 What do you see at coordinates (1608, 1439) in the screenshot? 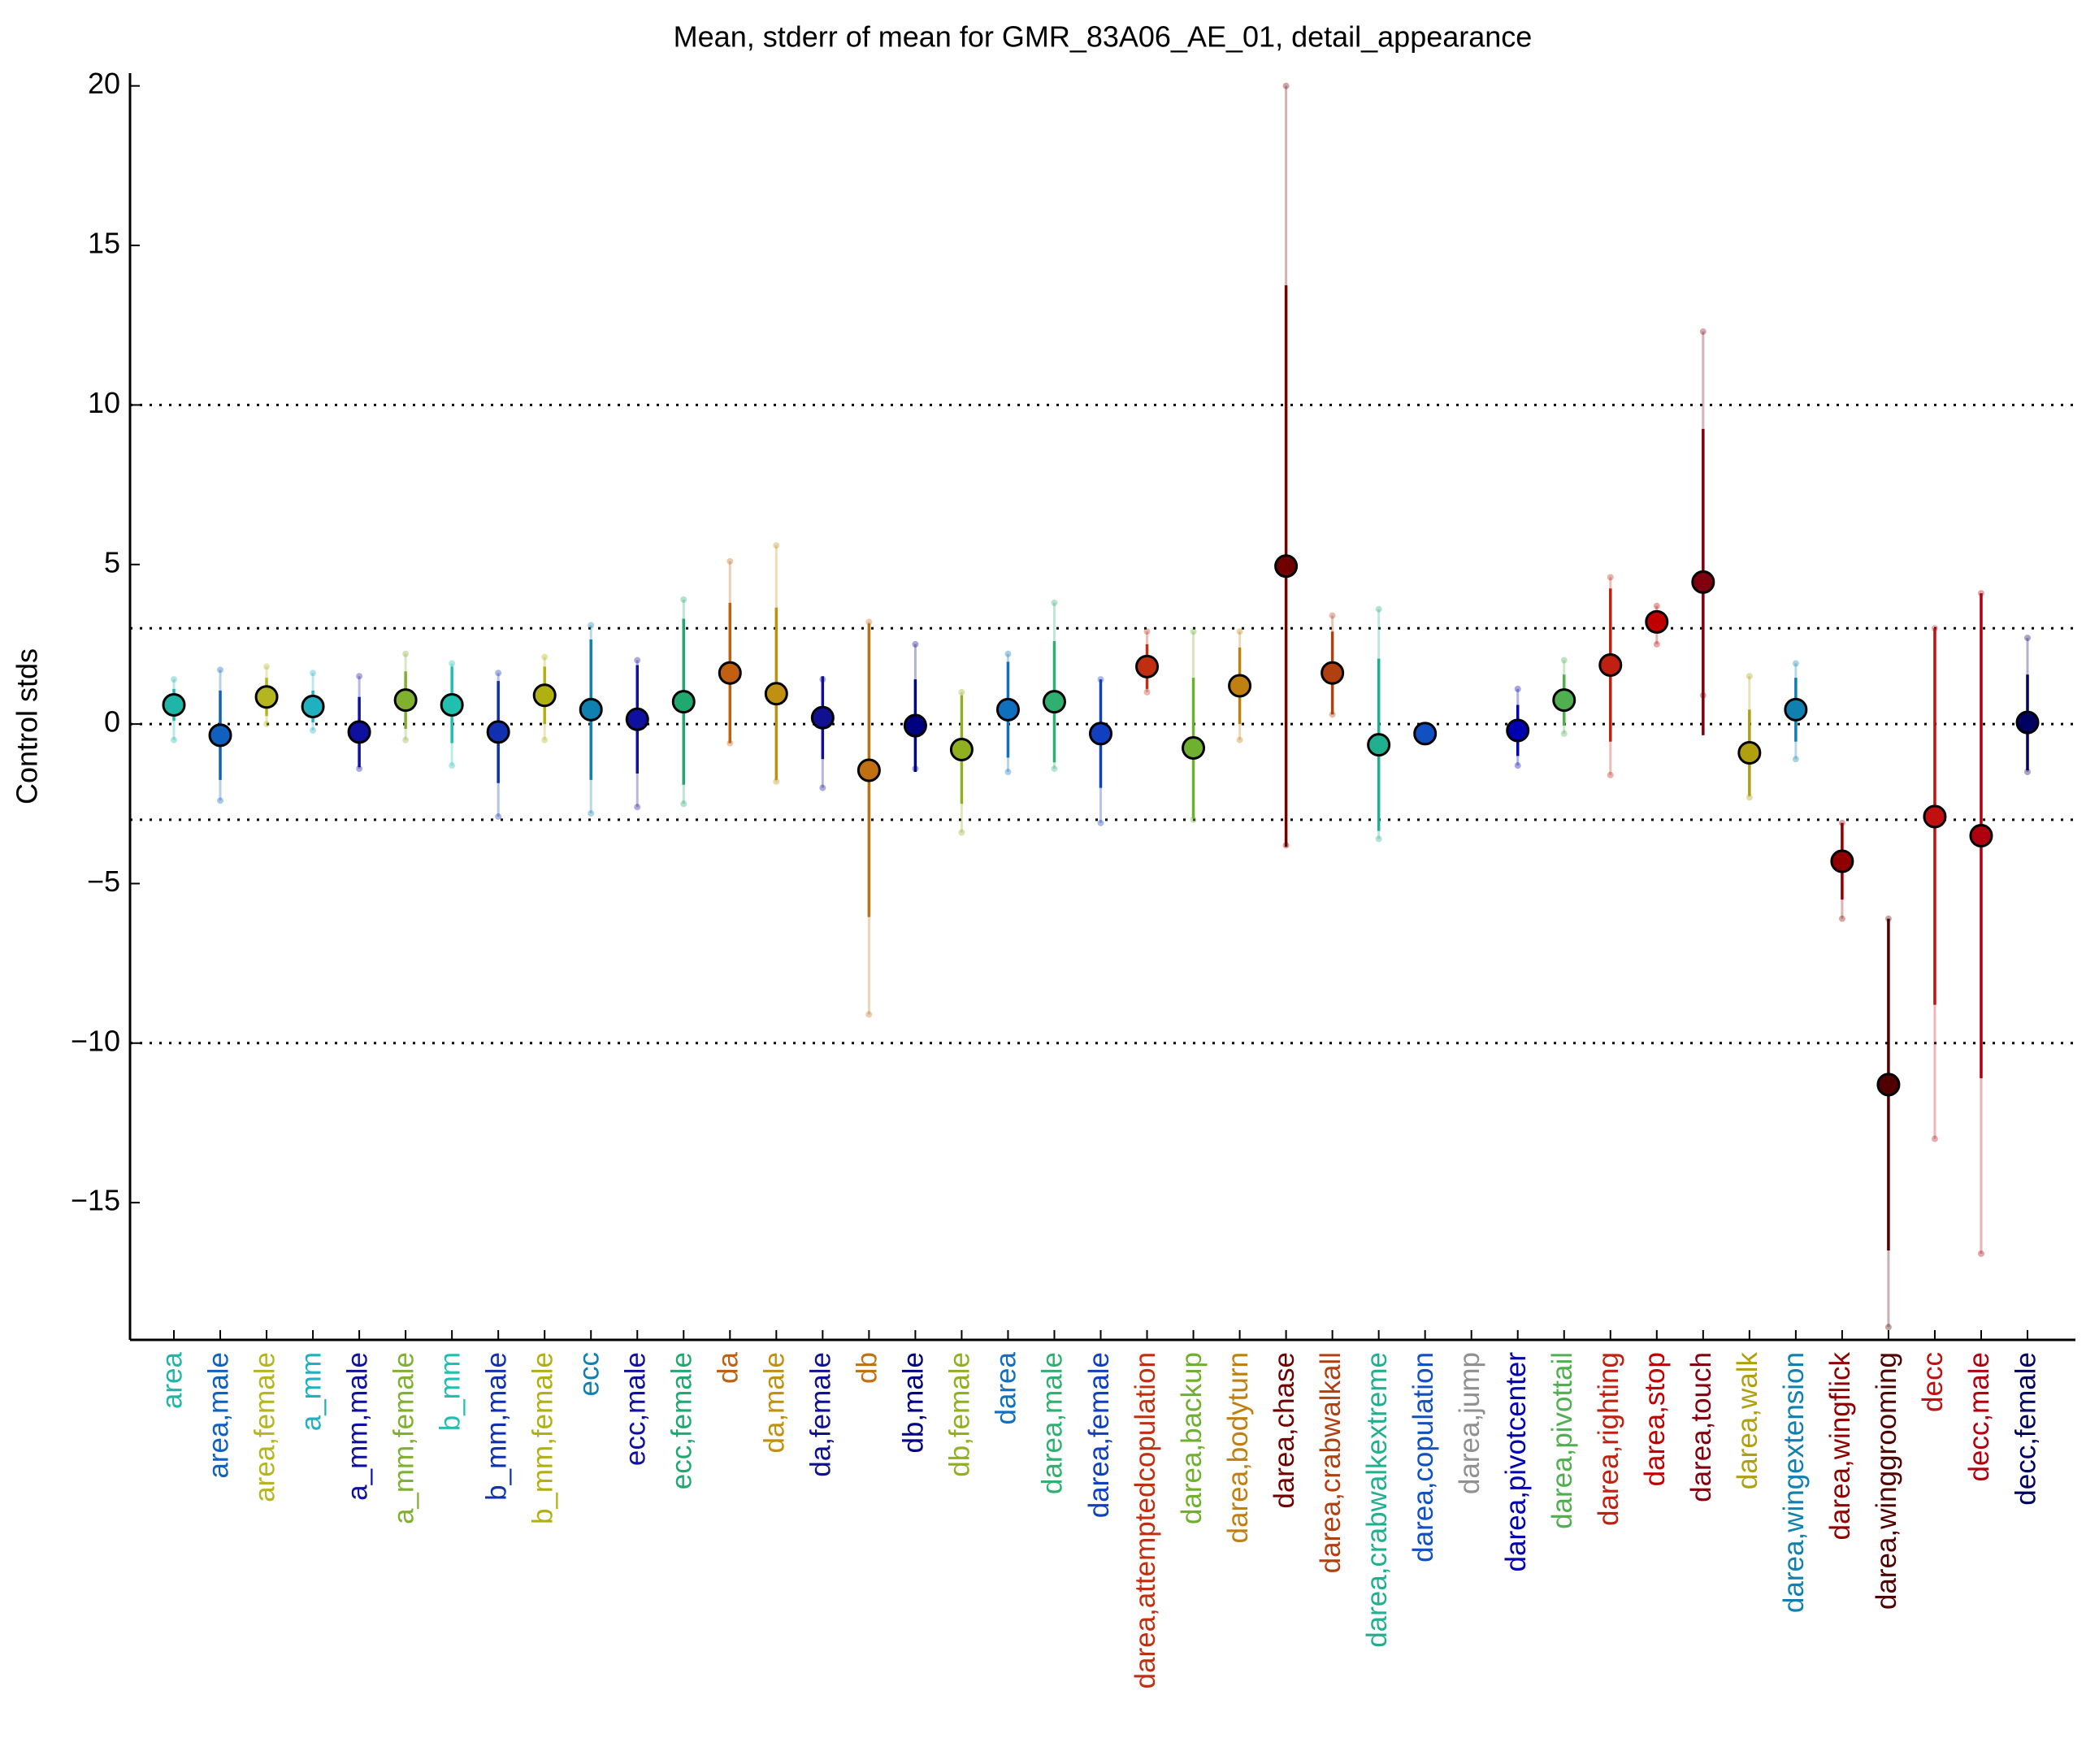
I see `x-tick-label: darea,righting` at bounding box center [1608, 1439].